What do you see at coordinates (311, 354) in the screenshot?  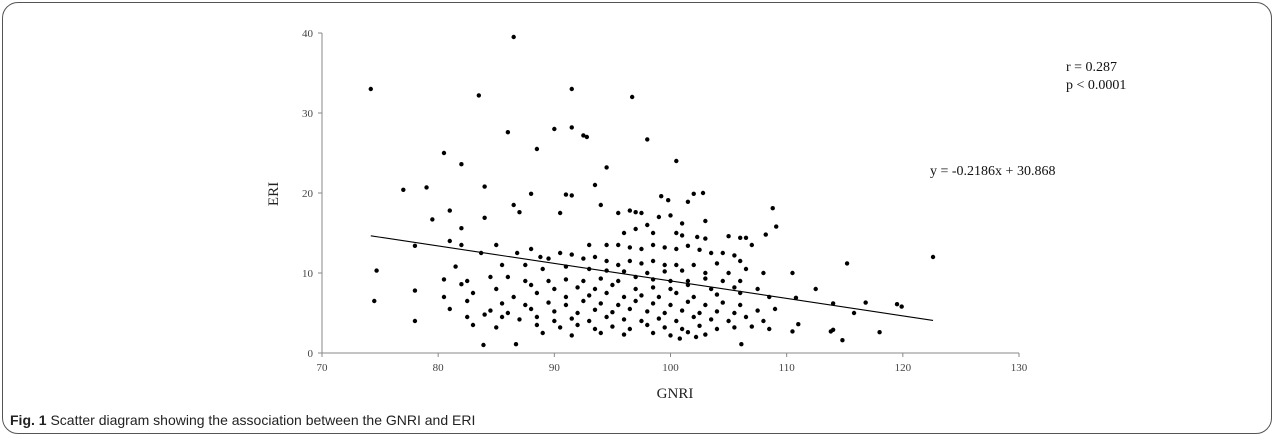 I see `y-tick-label: 0` at bounding box center [311, 354].